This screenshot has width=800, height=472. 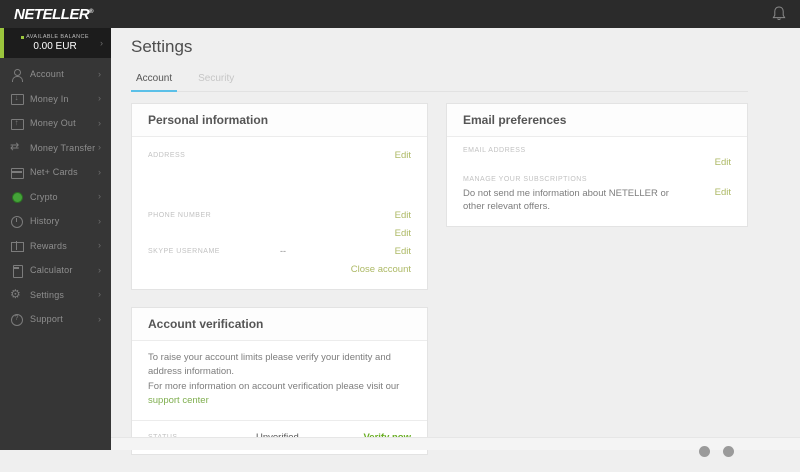 I want to click on address-label: ADDRESS, so click(x=166, y=155).